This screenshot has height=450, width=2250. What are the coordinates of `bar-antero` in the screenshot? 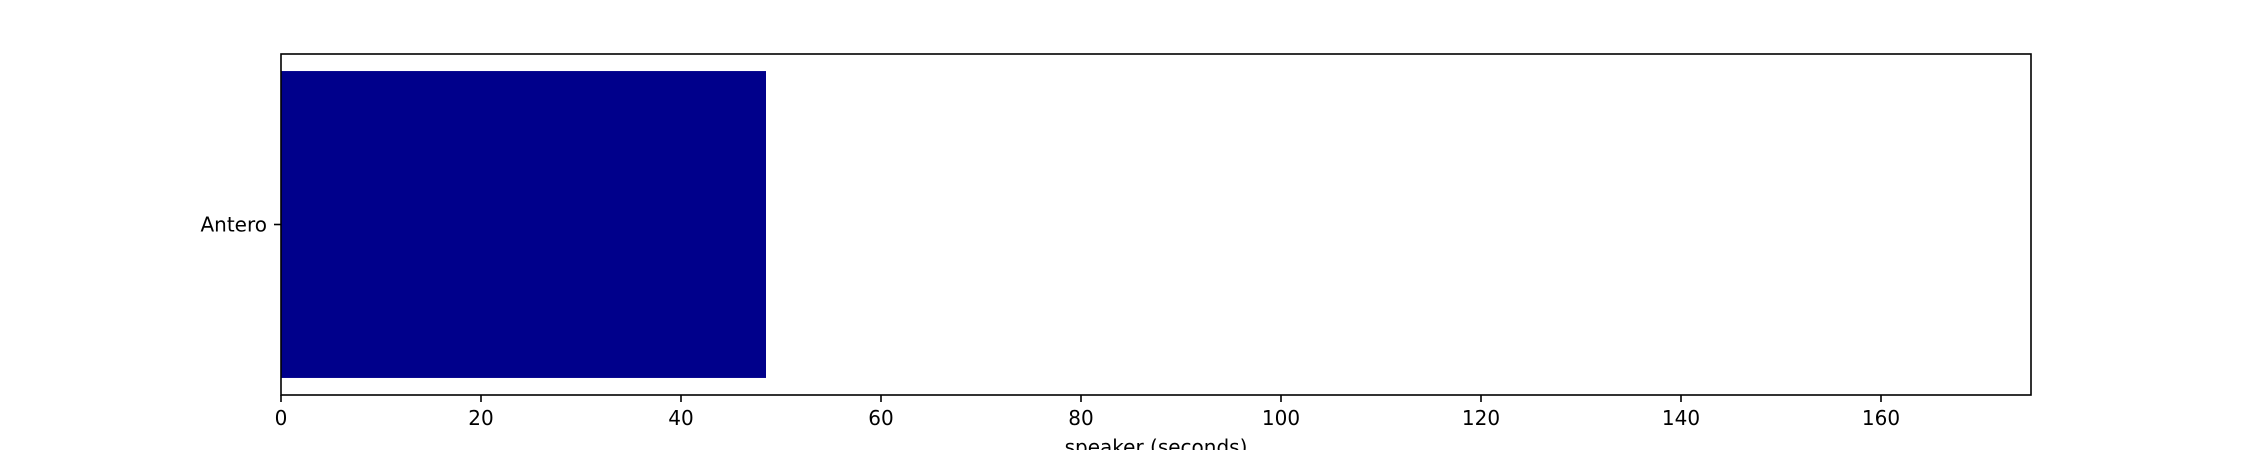 It's located at (523, 224).